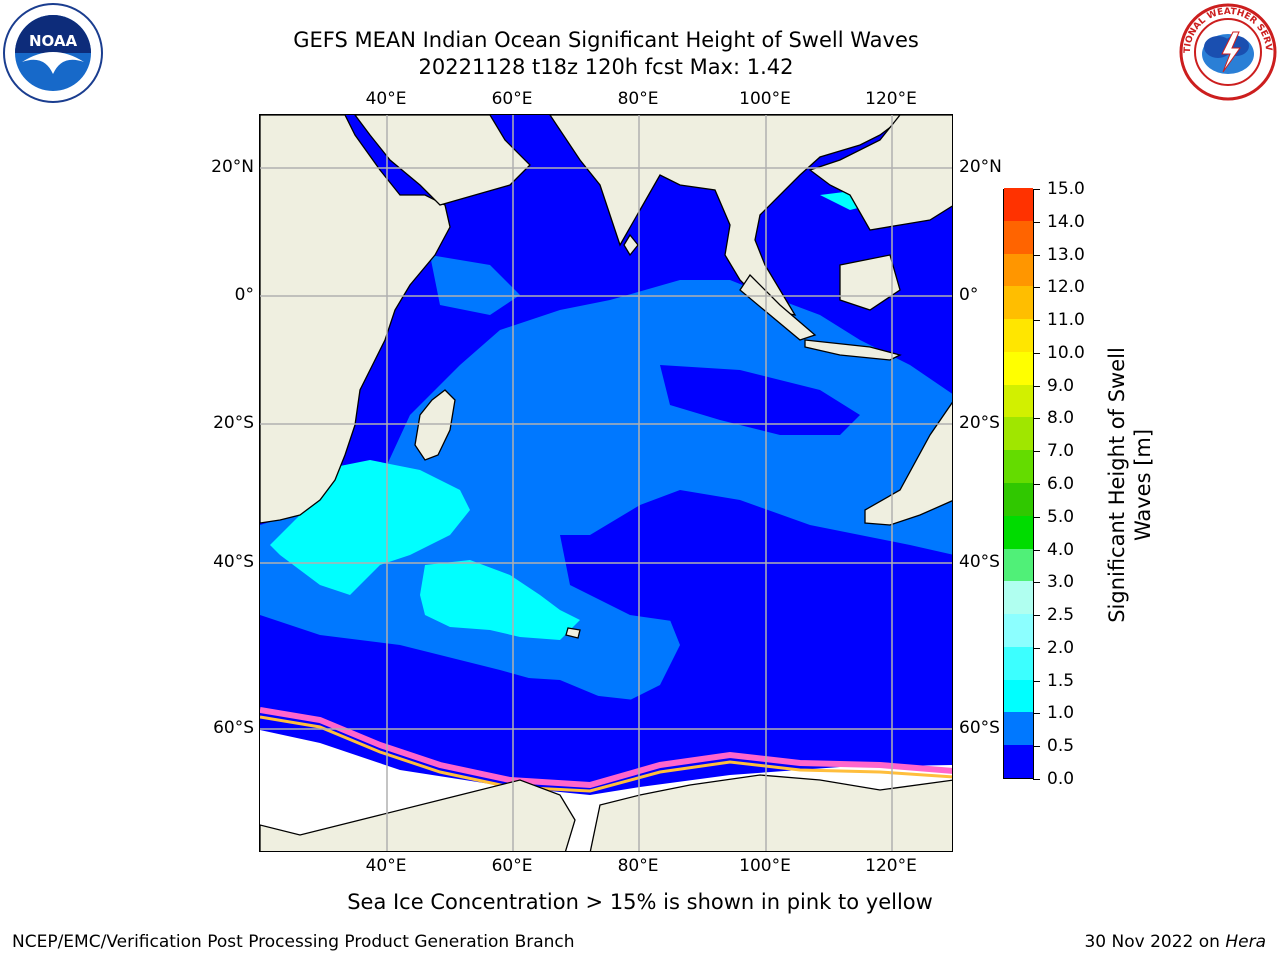 The width and height of the screenshot is (1280, 960). What do you see at coordinates (1155, 942) in the screenshot?
I see `footer-date-text: 30 Nov 2022 on` at bounding box center [1155, 942].